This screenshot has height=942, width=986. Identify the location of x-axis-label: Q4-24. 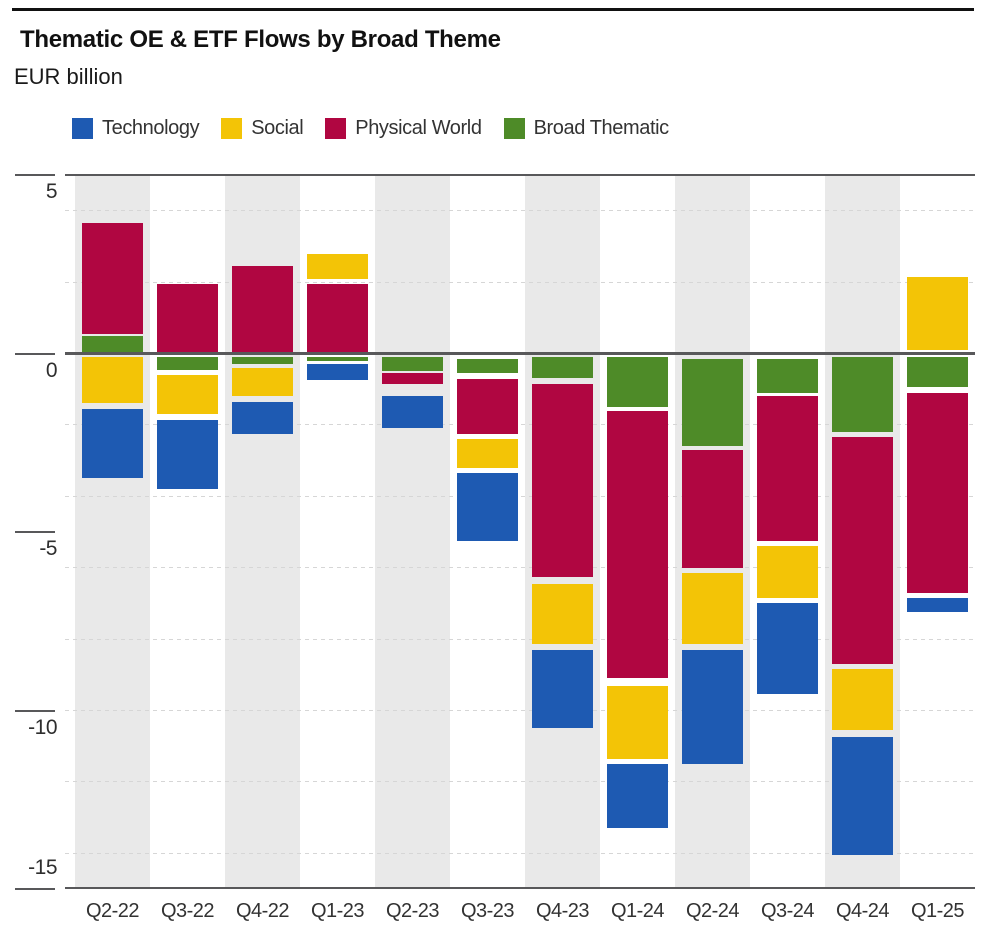
(862, 911).